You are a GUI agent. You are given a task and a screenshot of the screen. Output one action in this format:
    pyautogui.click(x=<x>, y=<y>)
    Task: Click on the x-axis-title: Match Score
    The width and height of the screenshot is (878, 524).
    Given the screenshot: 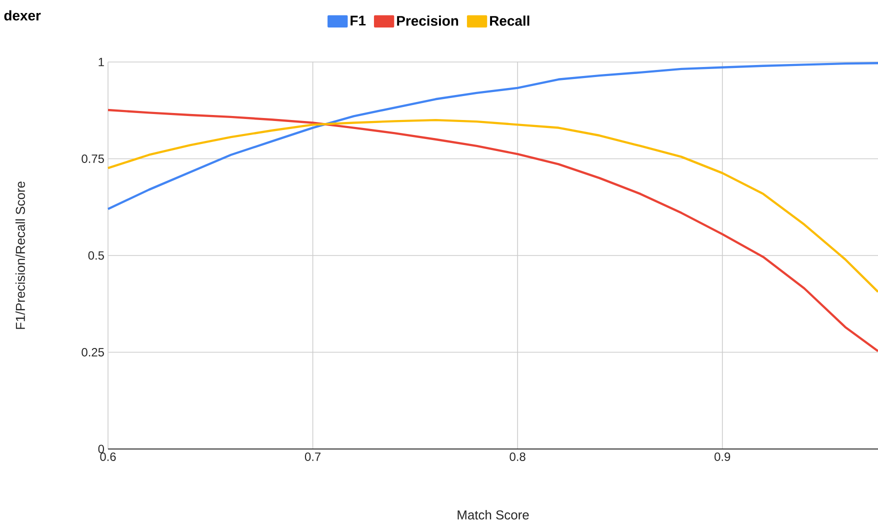 What is the action you would take?
    pyautogui.click(x=493, y=515)
    